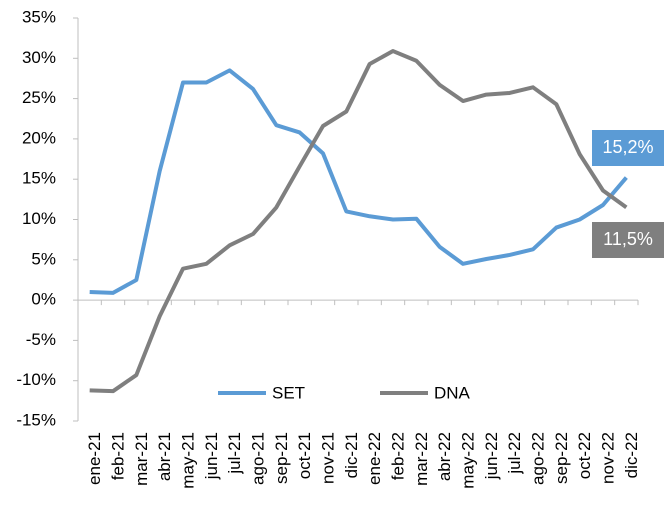 The width and height of the screenshot is (668, 508). I want to click on x-tick-label: ene-22, so click(374, 458).